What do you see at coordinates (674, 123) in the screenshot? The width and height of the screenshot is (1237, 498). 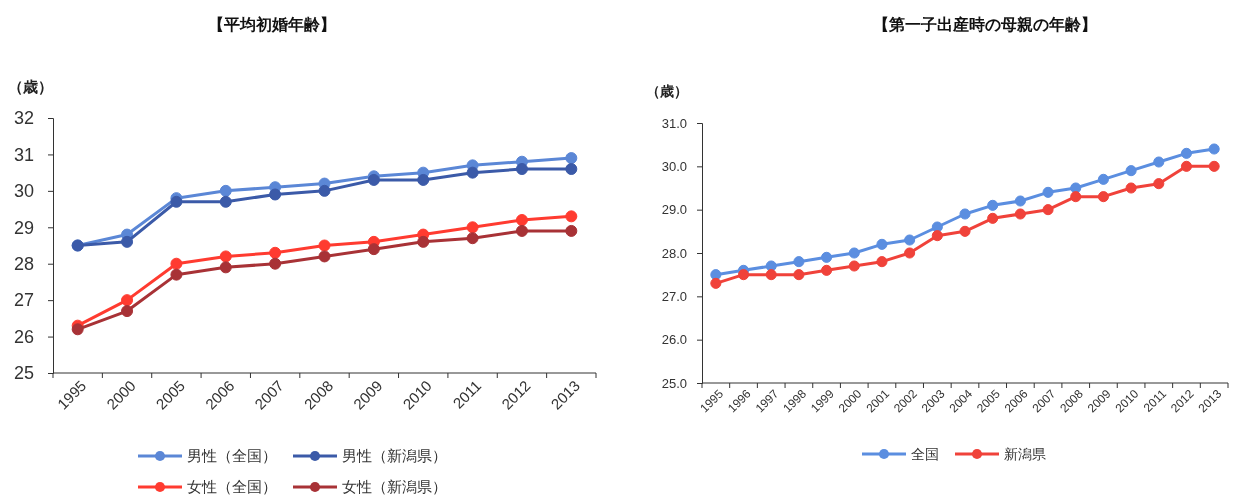 I see `y-tick-label: 31.0` at bounding box center [674, 123].